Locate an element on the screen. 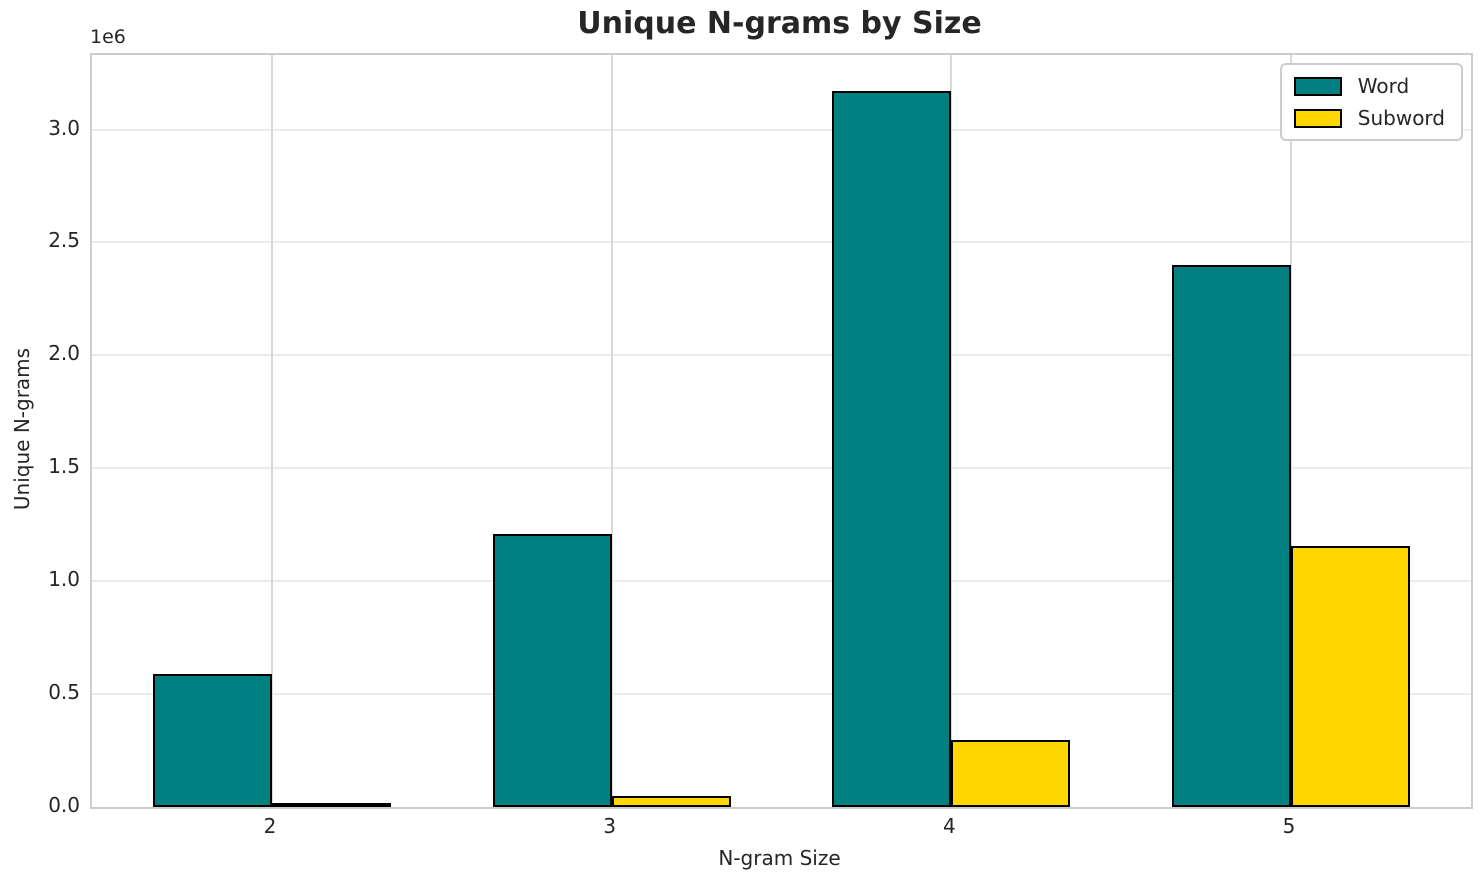  y-axis-offset-text: 1e6 is located at coordinates (108, 37).